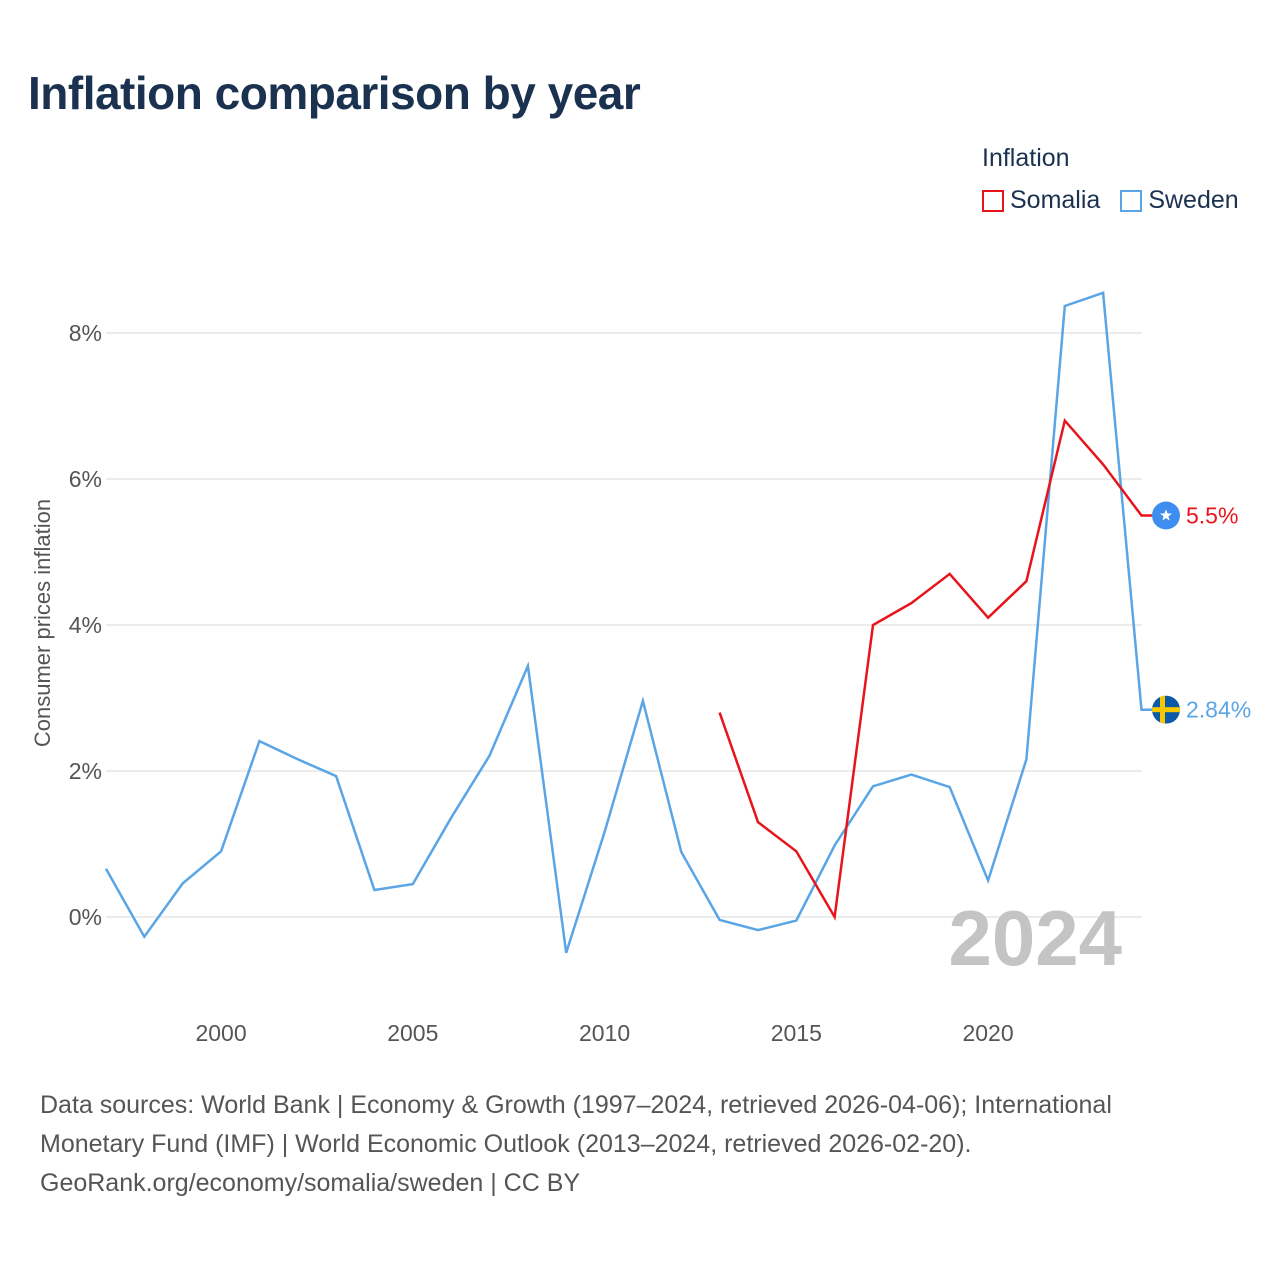 The height and width of the screenshot is (1280, 1280). I want to click on y-axis-label: Consumer prices inflation, so click(42, 623).